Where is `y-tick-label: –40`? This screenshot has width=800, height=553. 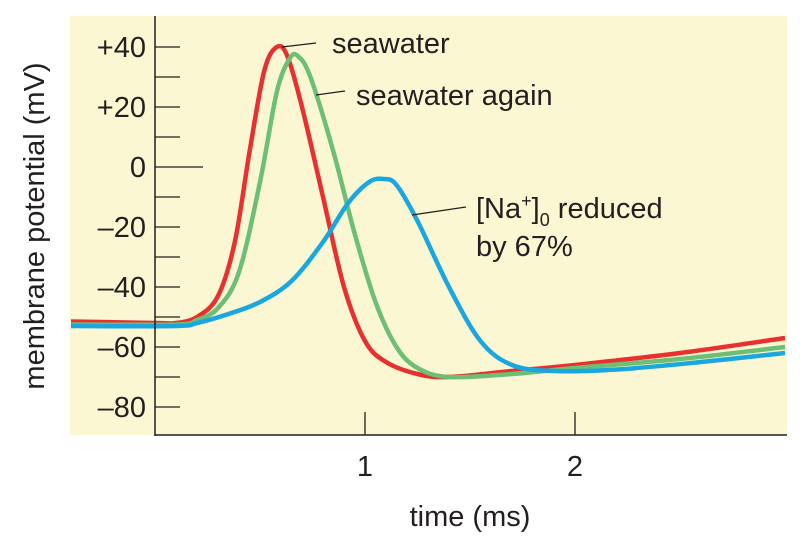
y-tick-label: –40 is located at coordinates (122, 288).